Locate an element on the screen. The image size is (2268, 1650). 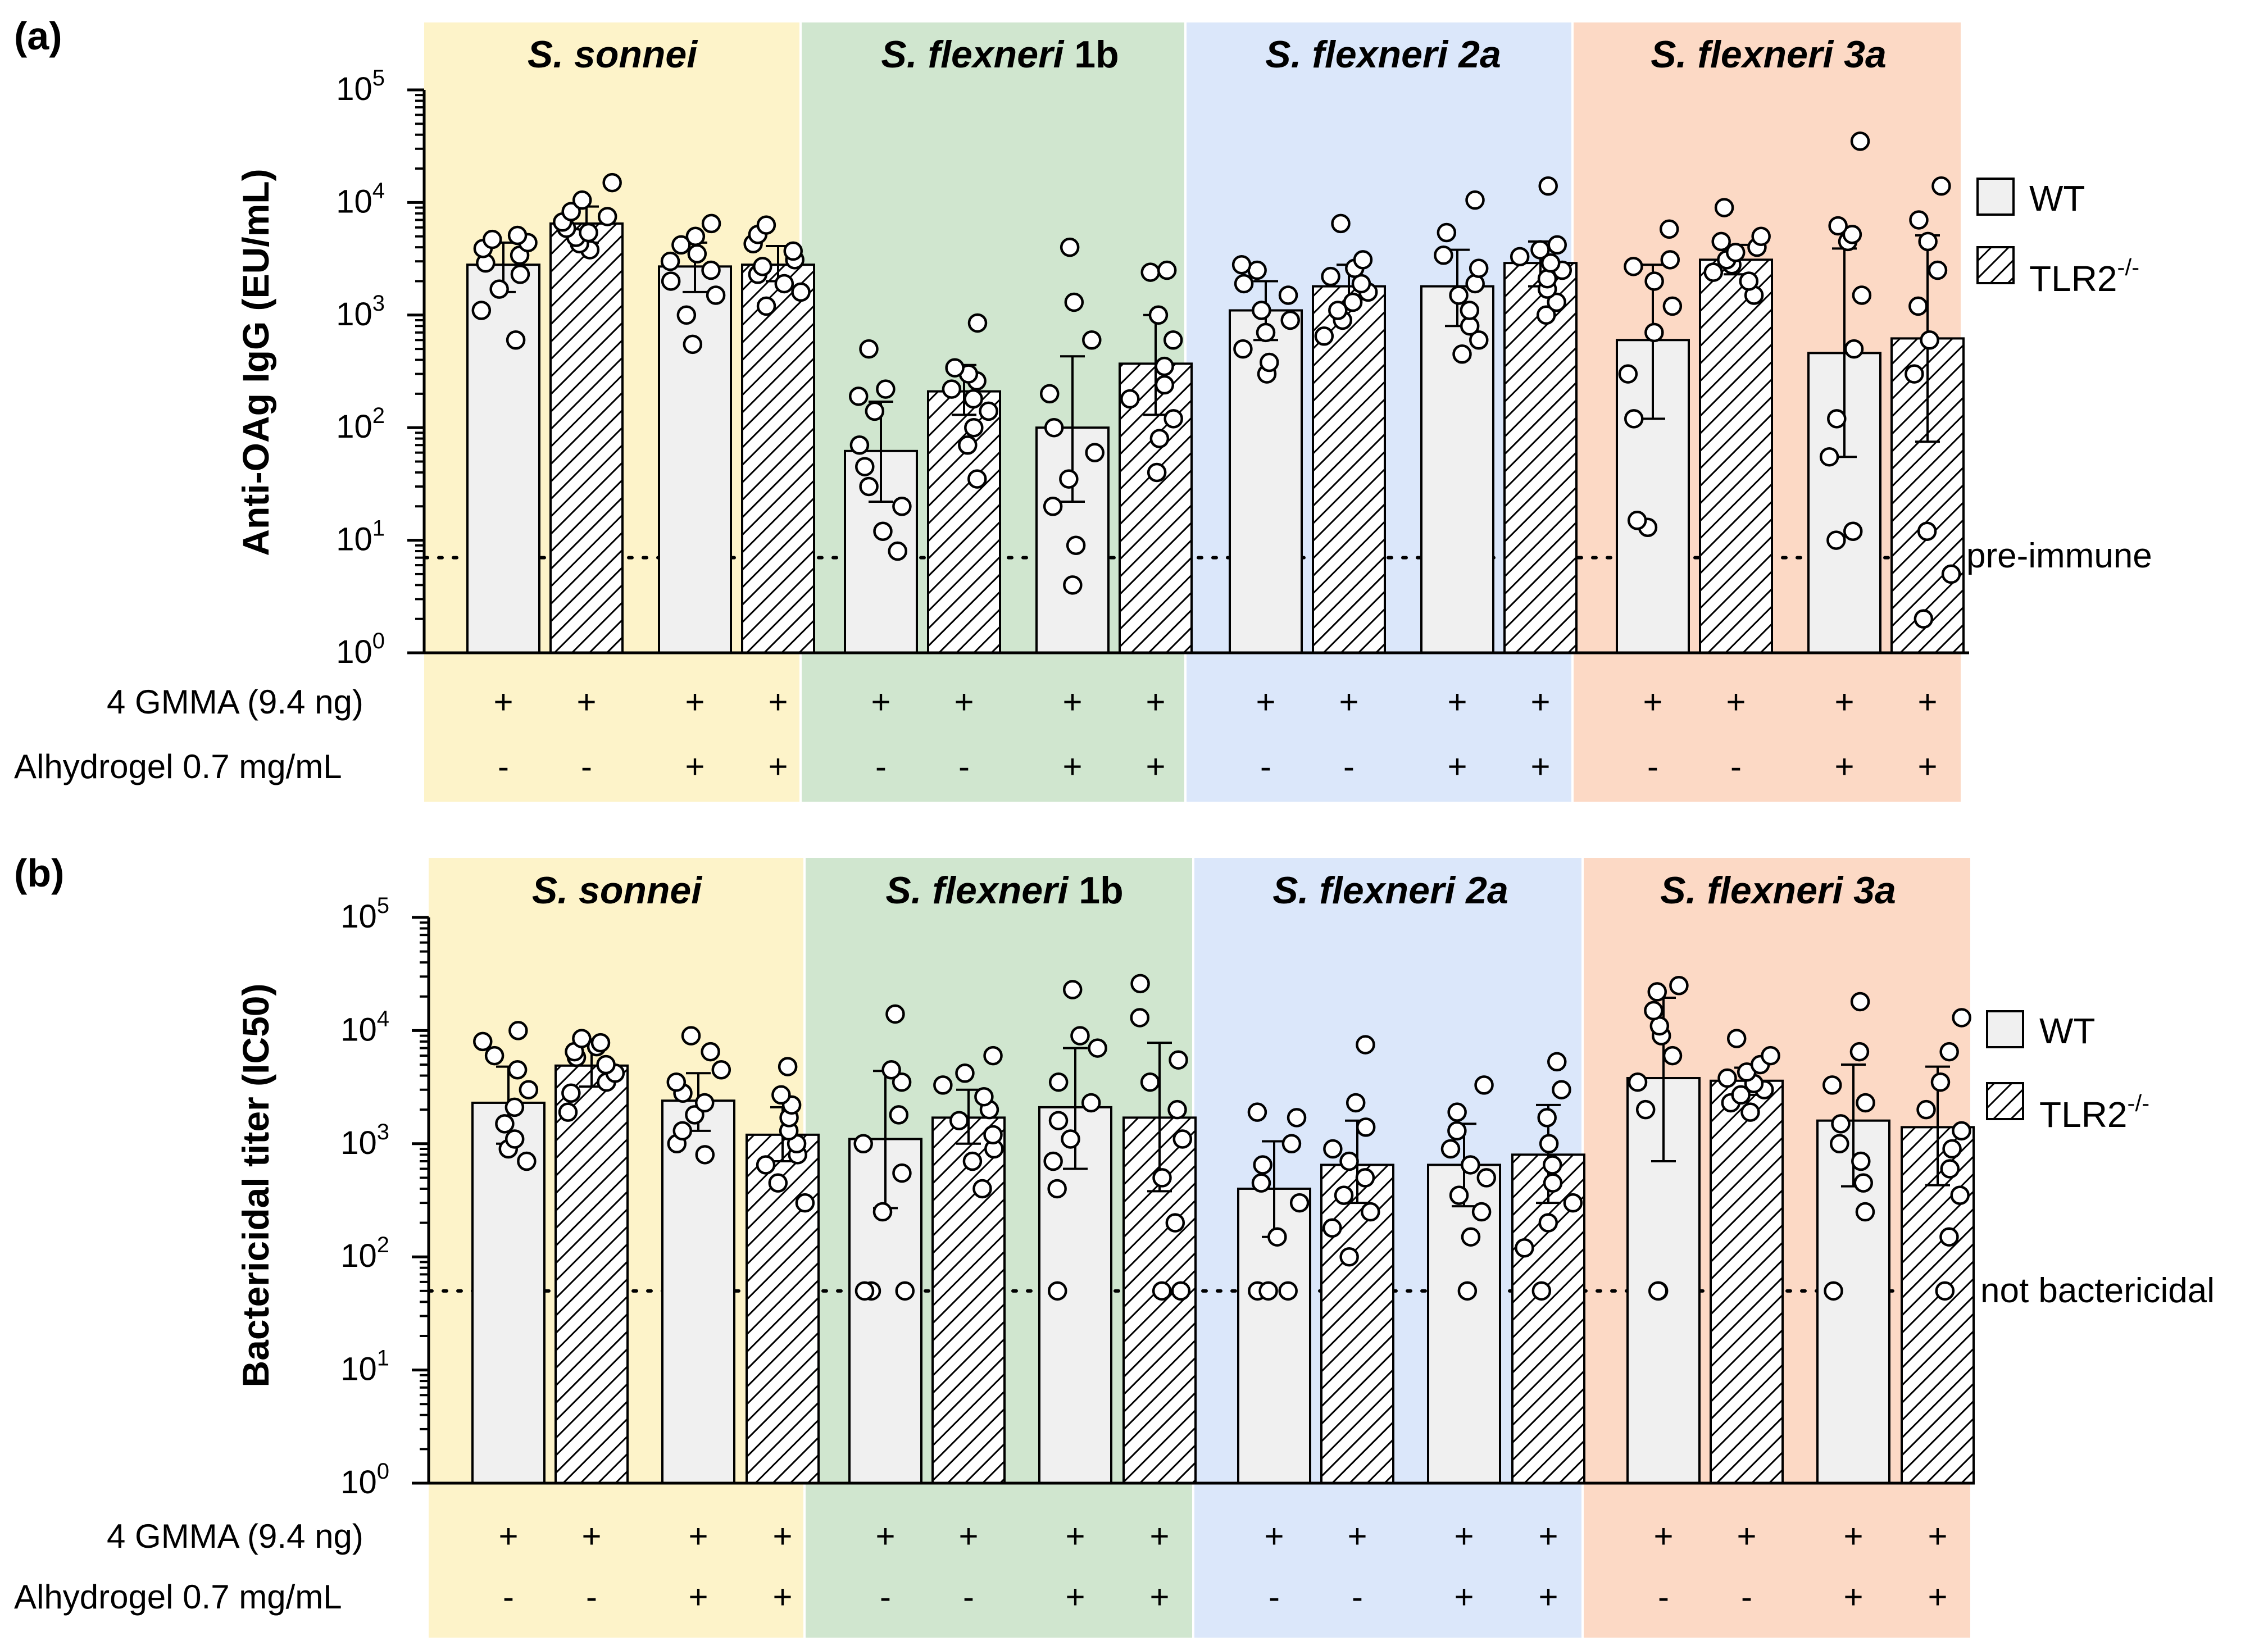
bar-wt-g1-b3 is located at coordinates (695, 459).